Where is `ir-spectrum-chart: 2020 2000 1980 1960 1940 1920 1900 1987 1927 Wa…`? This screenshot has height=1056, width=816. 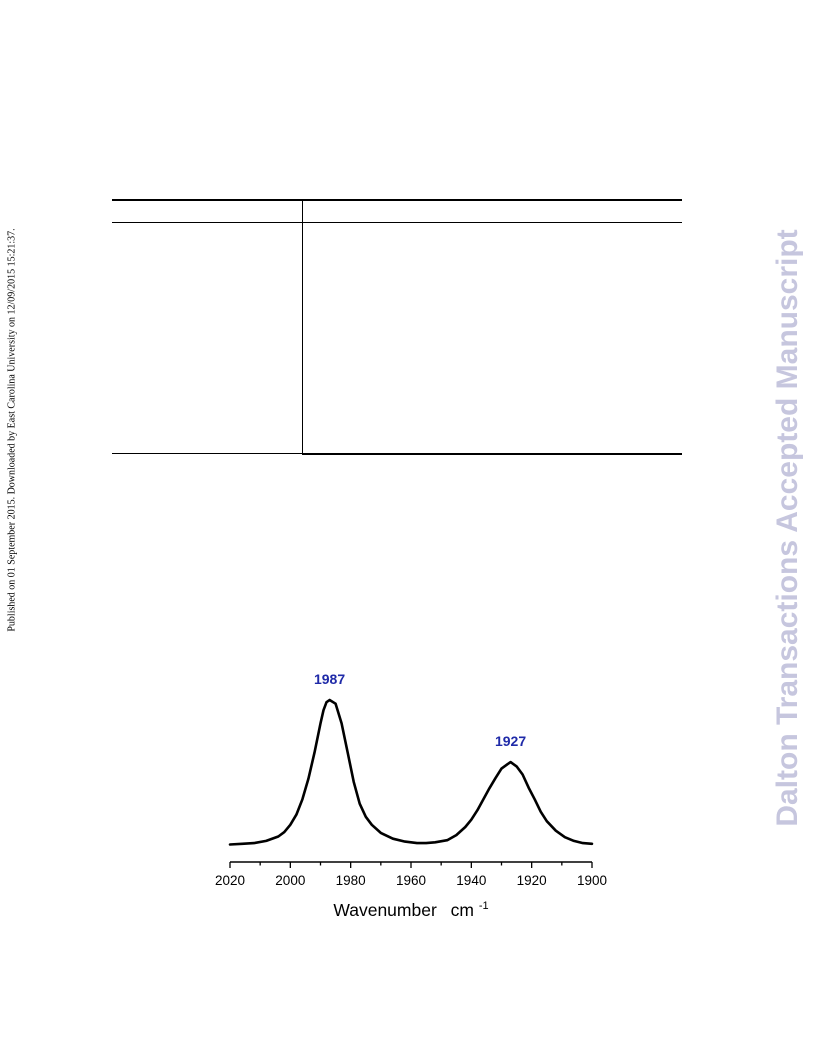
ir-spectrum-chart: 2020 2000 1980 1960 1940 1920 1900 1987 1927 Wa… is located at coordinates (410, 795).